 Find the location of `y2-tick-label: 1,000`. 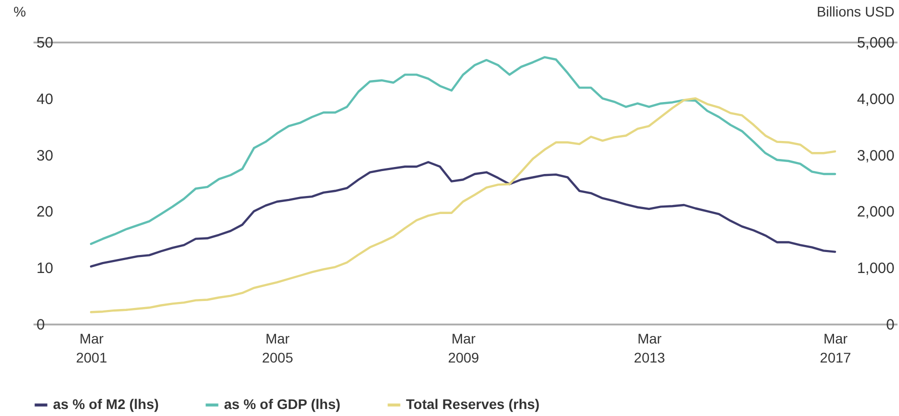

y2-tick-label: 1,000 is located at coordinates (875, 269).